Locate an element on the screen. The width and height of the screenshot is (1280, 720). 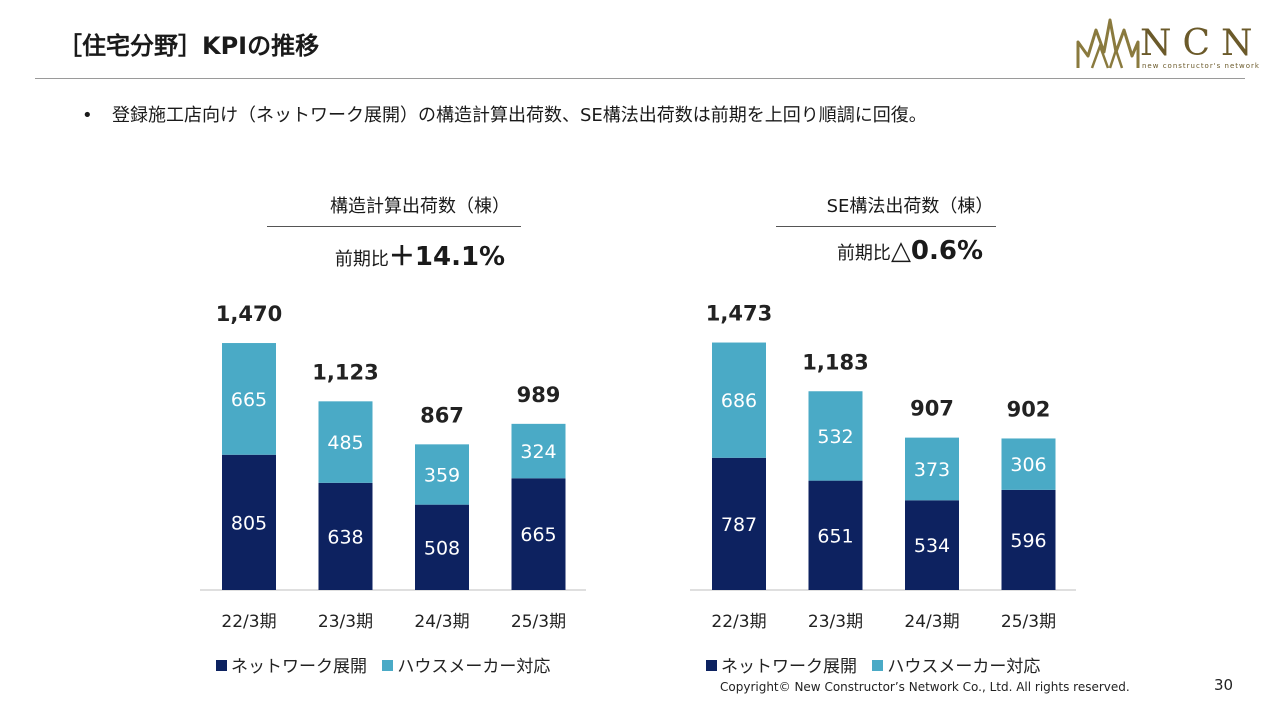
data-label: 324 is located at coordinates (538, 452).